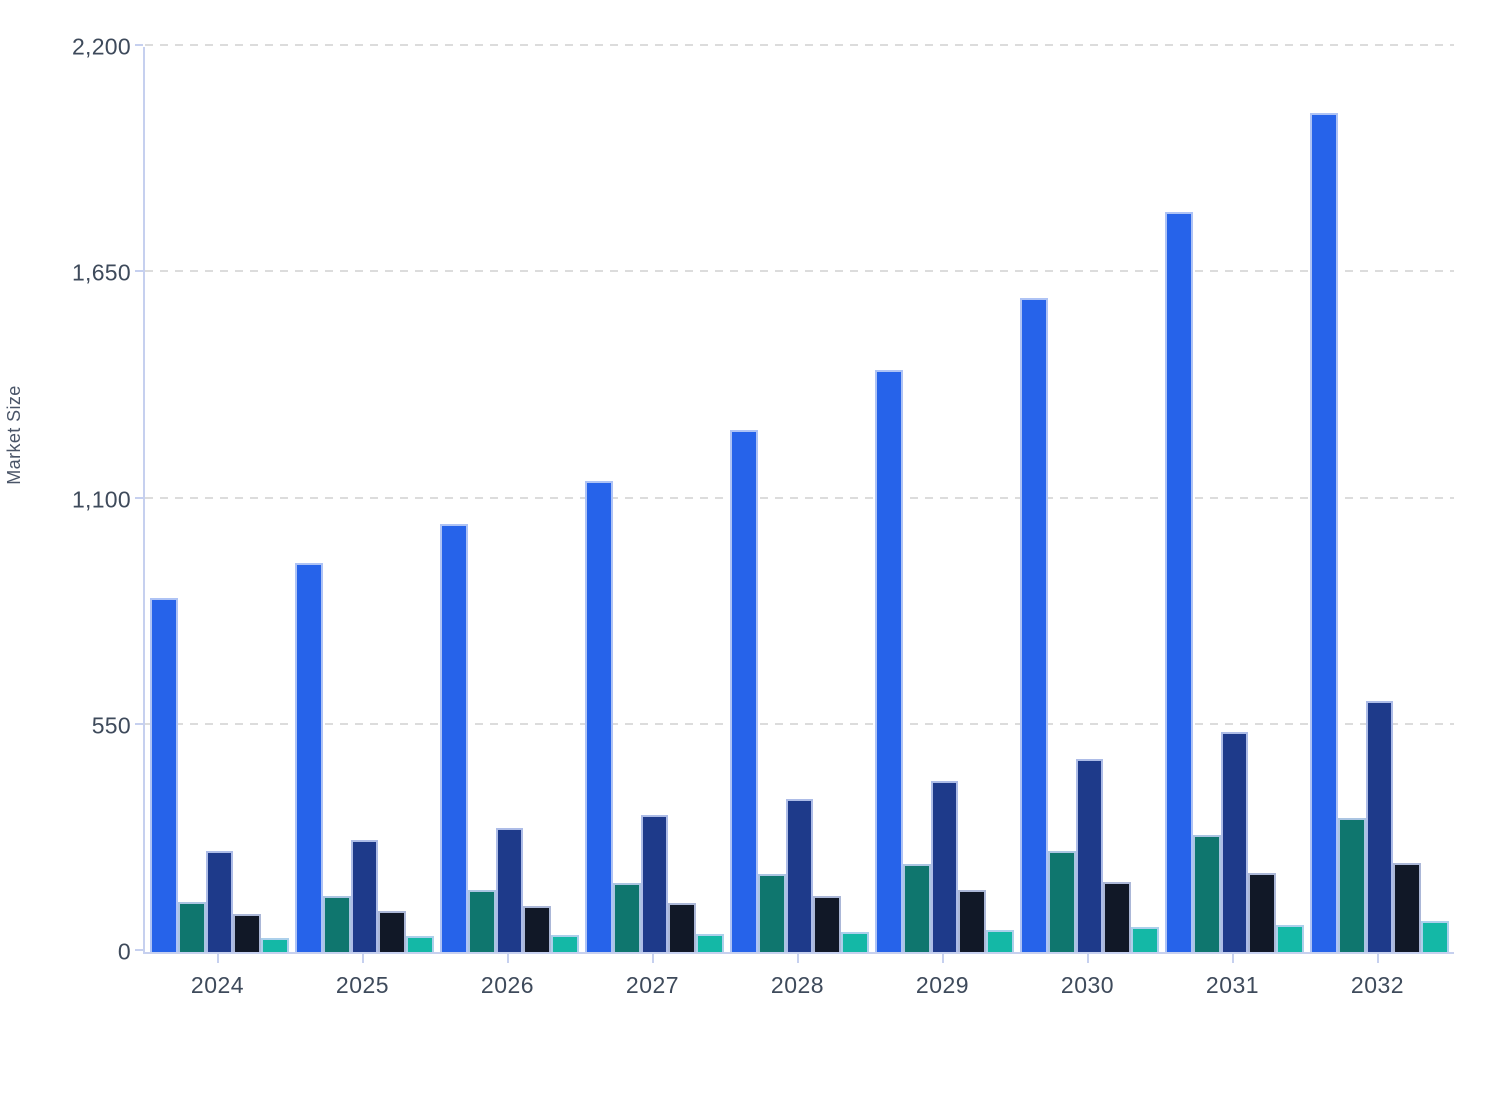 This screenshot has height=1120, width=1508. I want to click on bar-series-4-2028, so click(827, 924).